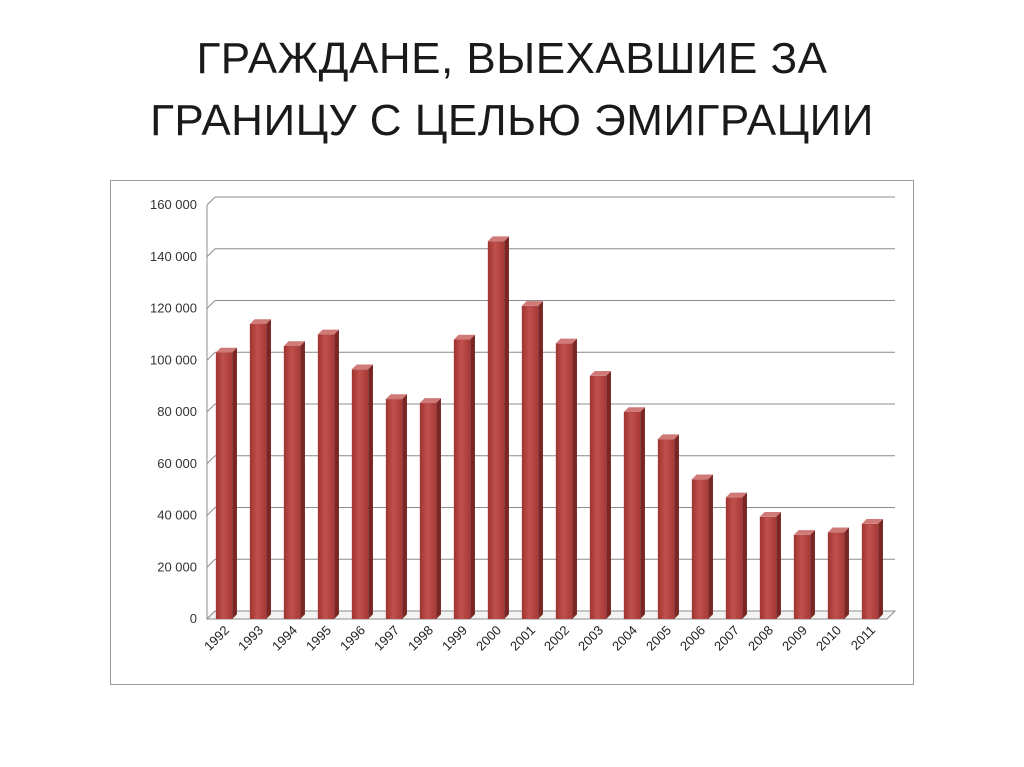  Describe the element at coordinates (173, 359) in the screenshot. I see `y-tick-label: 100 000` at that location.